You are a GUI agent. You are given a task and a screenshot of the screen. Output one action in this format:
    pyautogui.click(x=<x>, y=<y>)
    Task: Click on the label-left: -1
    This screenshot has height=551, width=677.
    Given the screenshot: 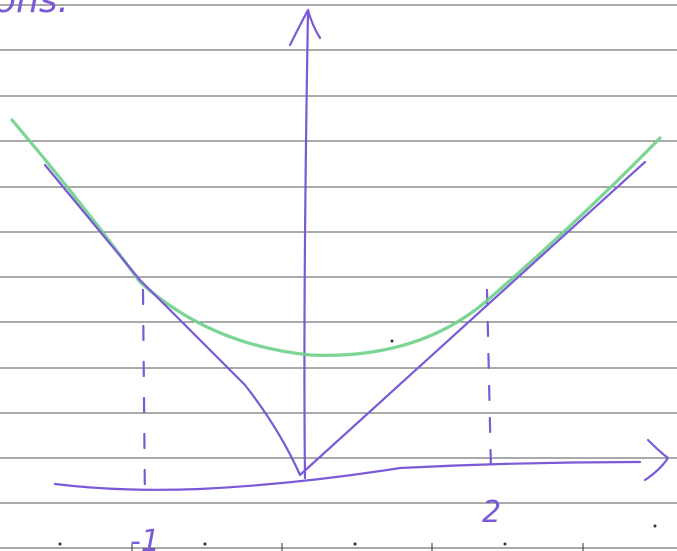 What is the action you would take?
    pyautogui.click(x=145, y=537)
    